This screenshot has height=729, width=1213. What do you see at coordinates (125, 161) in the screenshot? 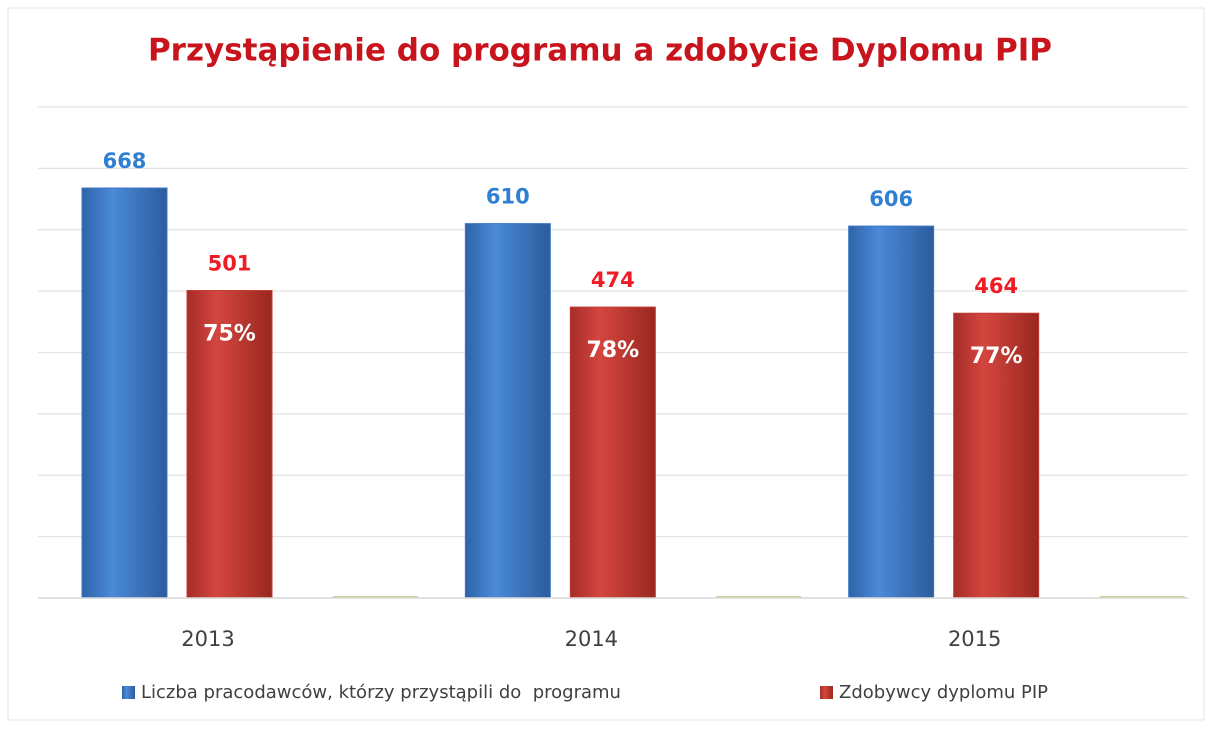
I see `value-label: 668` at bounding box center [125, 161].